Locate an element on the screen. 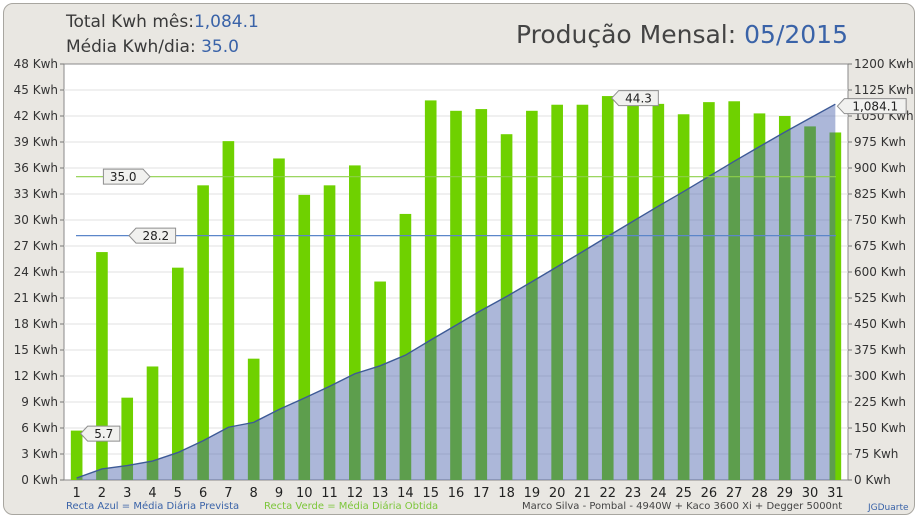 This screenshot has height=520, width=920. right-tick-label: 1200 Kwh is located at coordinates (884, 64).